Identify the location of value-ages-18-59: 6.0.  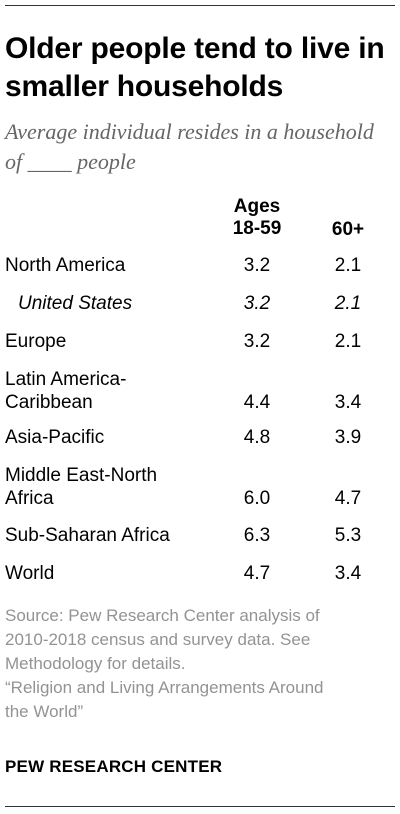
(257, 498).